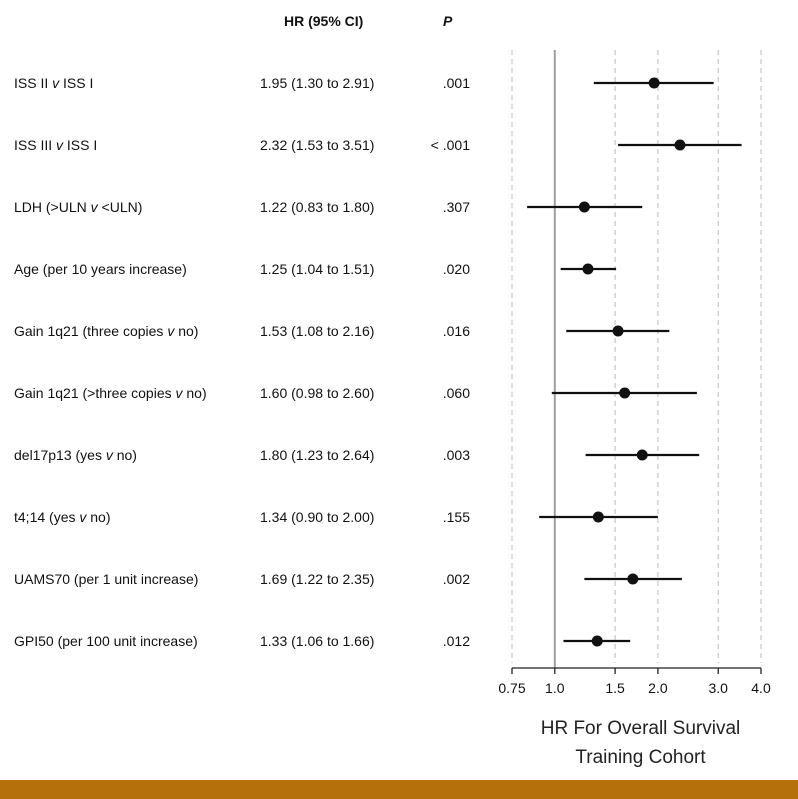  What do you see at coordinates (456, 269) in the screenshot?
I see `row-p-value: .020` at bounding box center [456, 269].